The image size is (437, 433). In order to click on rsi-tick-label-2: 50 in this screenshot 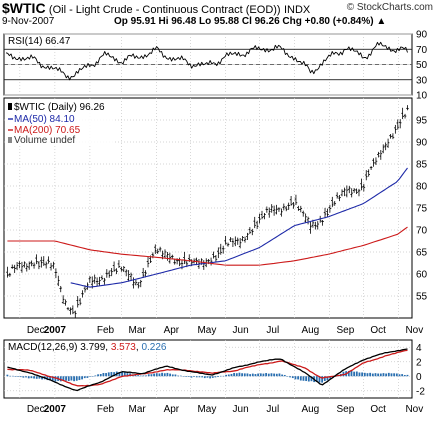, I will do `click(422, 65)`.